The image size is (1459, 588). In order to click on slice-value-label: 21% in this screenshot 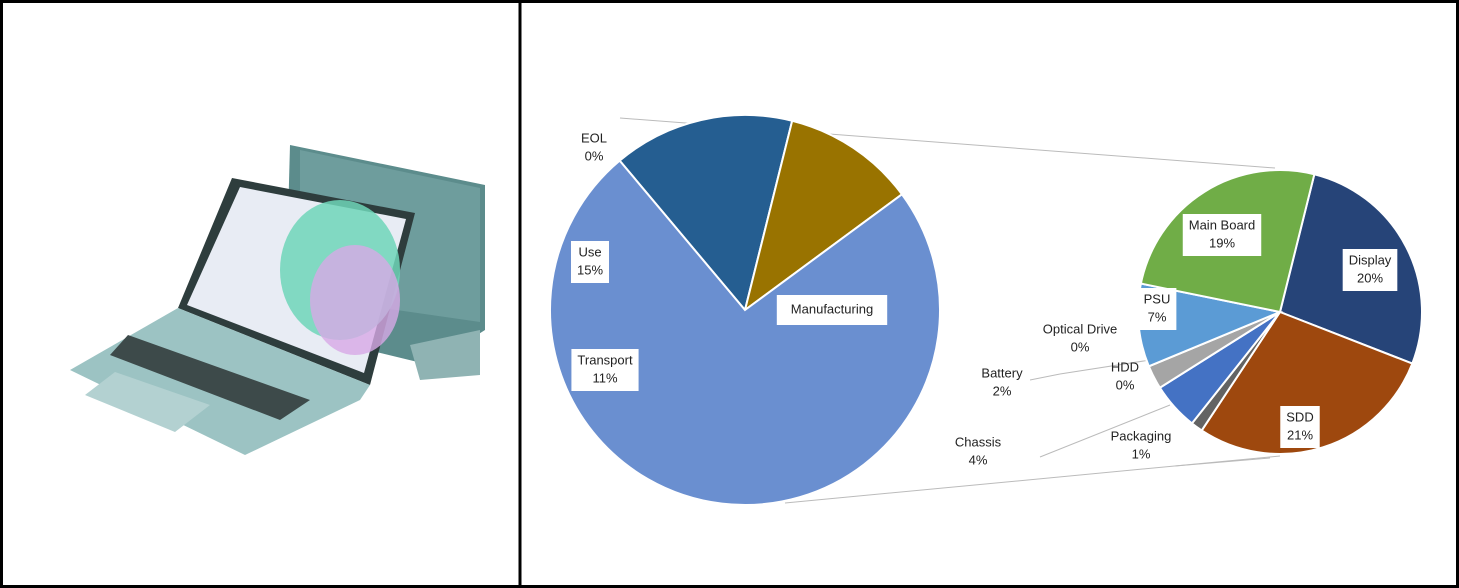, I will do `click(1300, 434)`.